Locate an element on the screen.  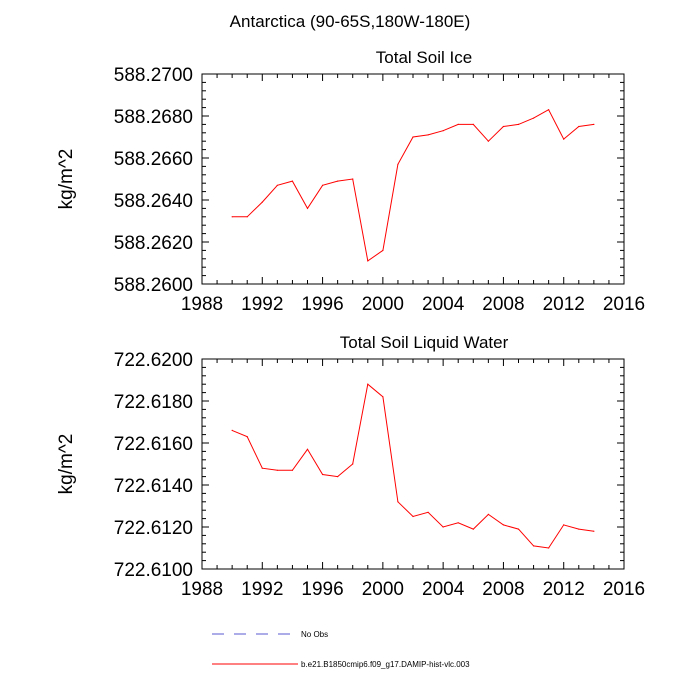
y-tick-label: 722.6120 is located at coordinates (153, 528).